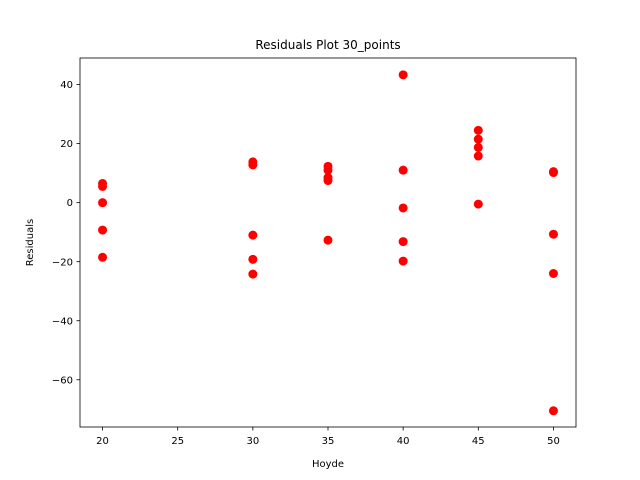  Describe the element at coordinates (553, 441) in the screenshot. I see `x-tick-label: 50` at that location.